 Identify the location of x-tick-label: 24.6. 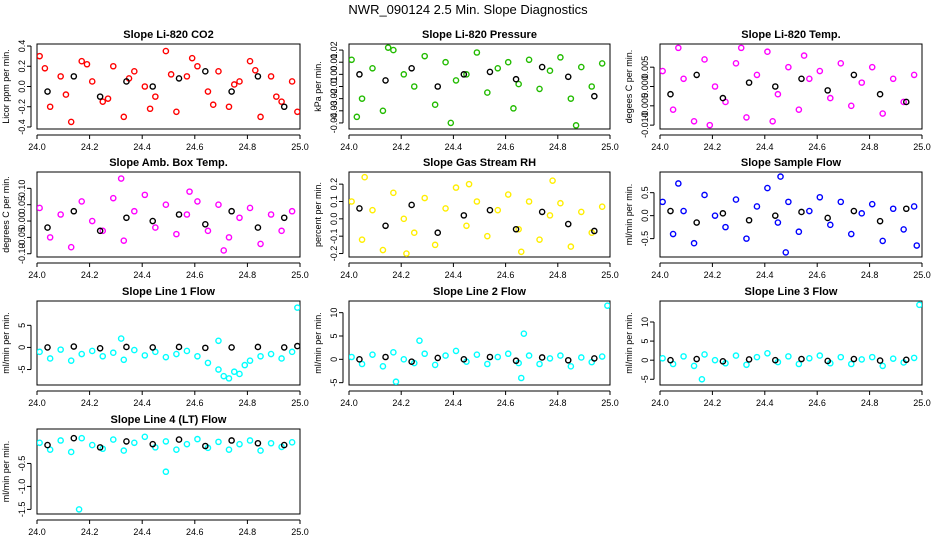
(506, 403).